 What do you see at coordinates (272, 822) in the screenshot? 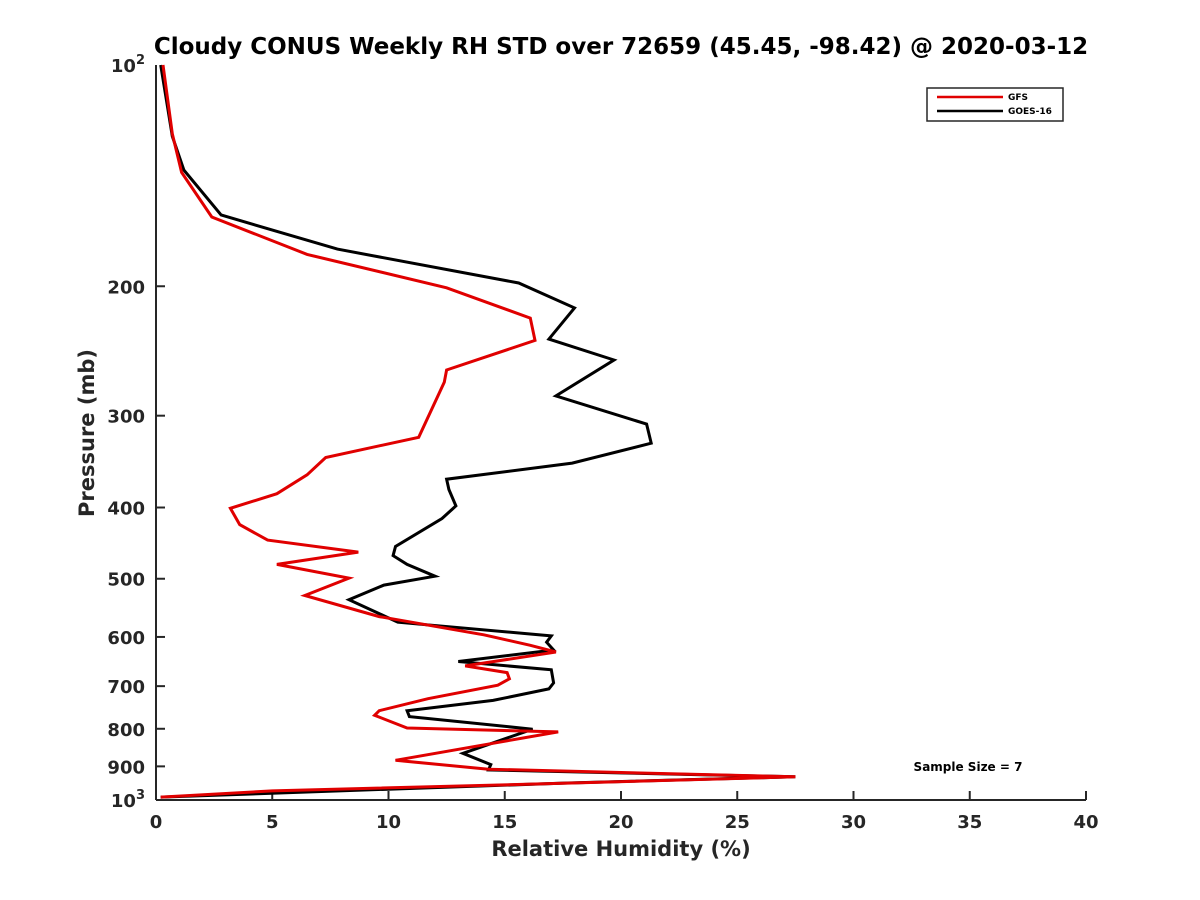
I see `x-tick-label: 5` at bounding box center [272, 822].